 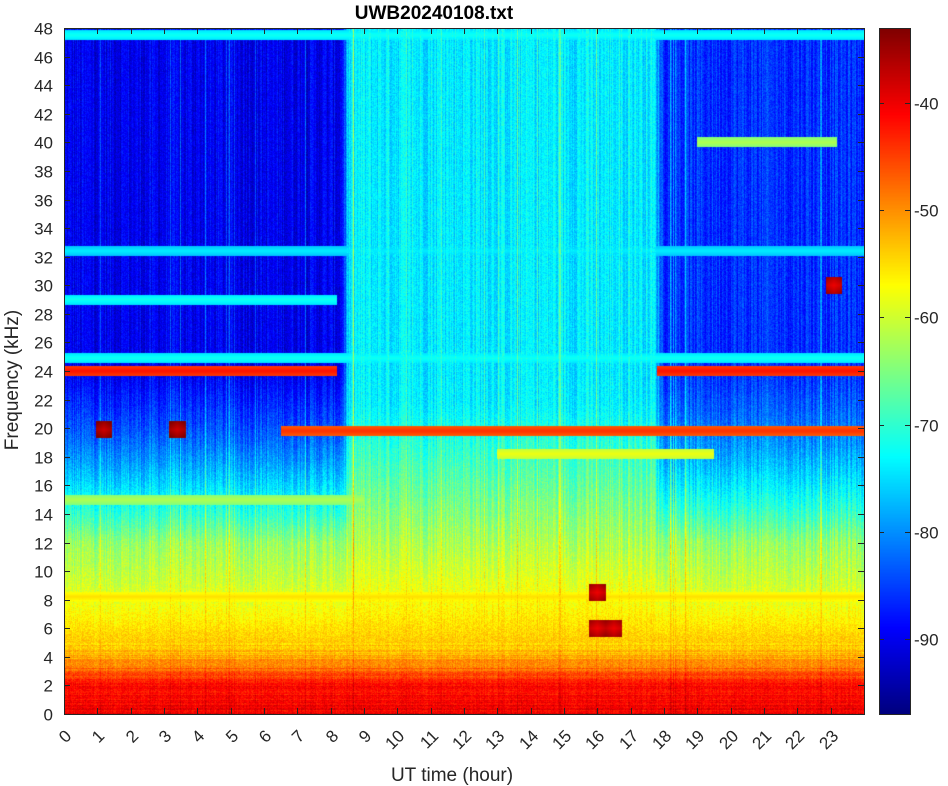 I want to click on colorbar-tick-label: -70, so click(x=926, y=426).